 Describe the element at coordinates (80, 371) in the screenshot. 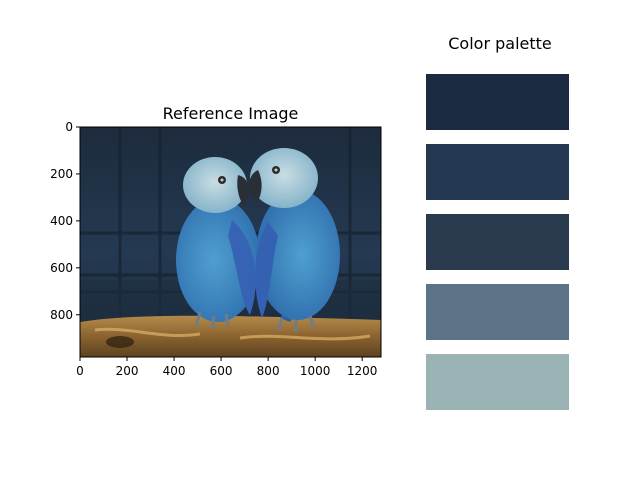

I see `x-tick-label: 0` at that location.